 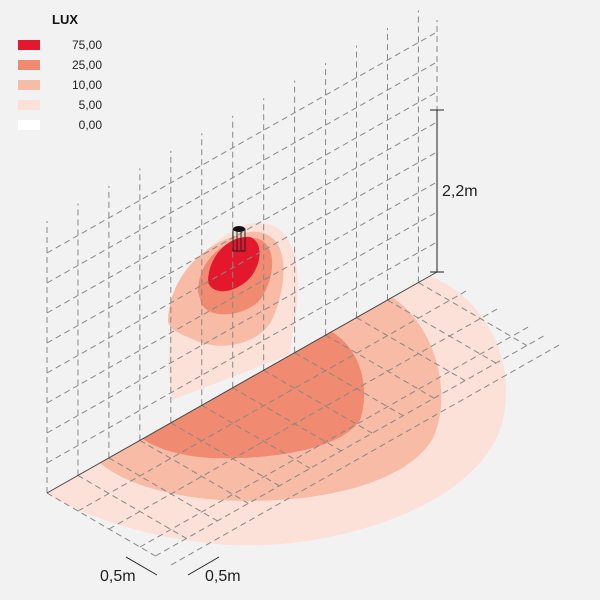 I want to click on dimension-line-y, so click(x=203, y=566).